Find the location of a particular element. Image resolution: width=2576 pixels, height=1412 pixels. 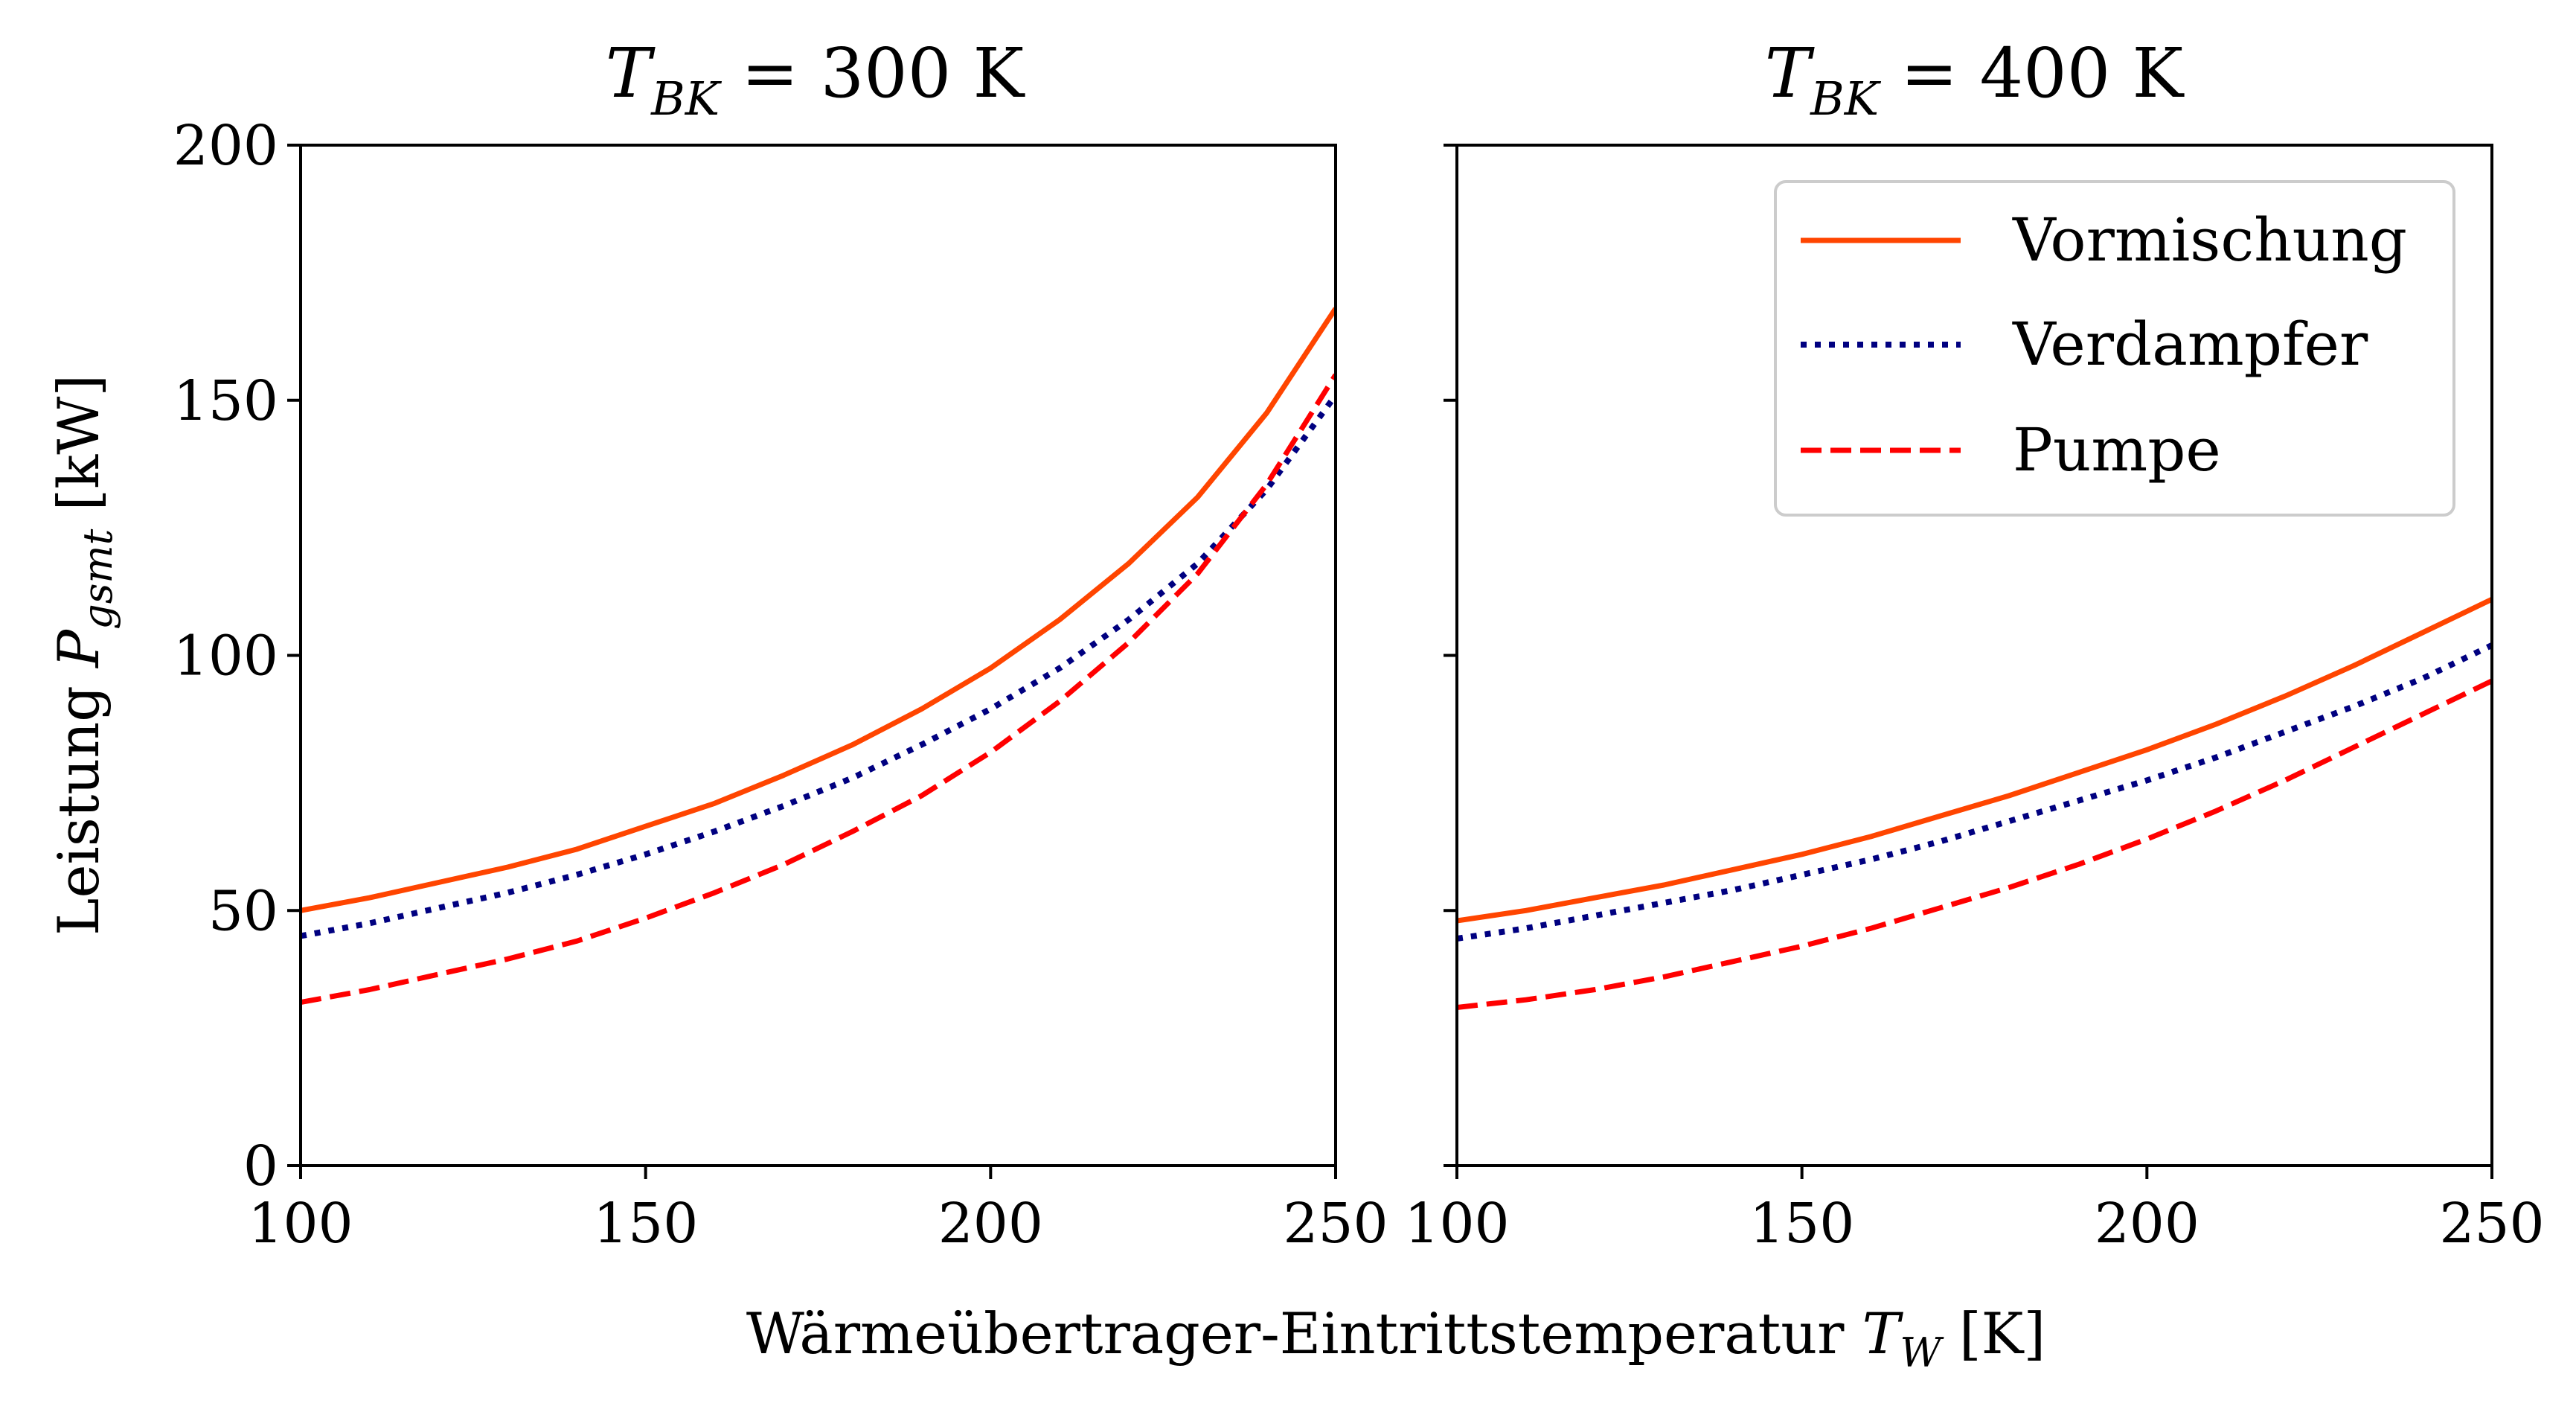

x-tick-label-tbk-400-100: 100 is located at coordinates (1456, 1224).